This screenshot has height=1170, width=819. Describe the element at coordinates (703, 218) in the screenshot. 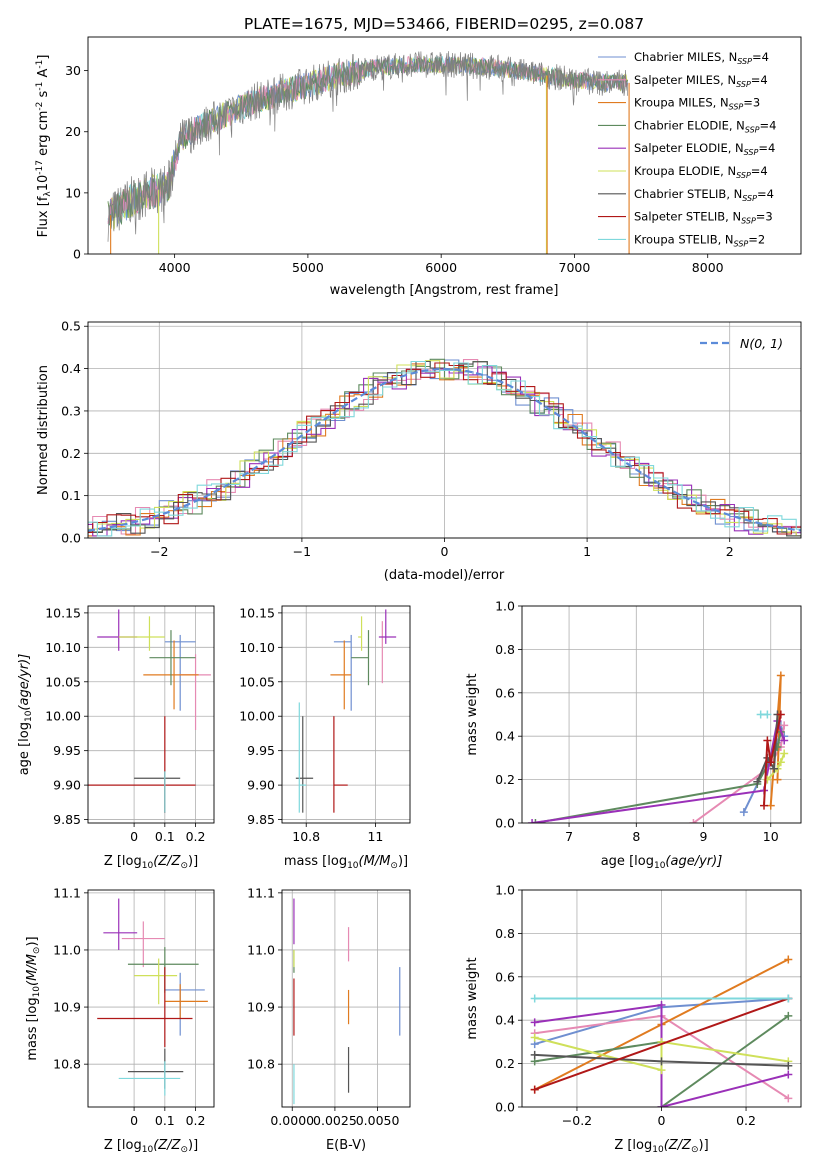

I see `legend-label: Salpeter STELIB, NSSP=3` at that location.